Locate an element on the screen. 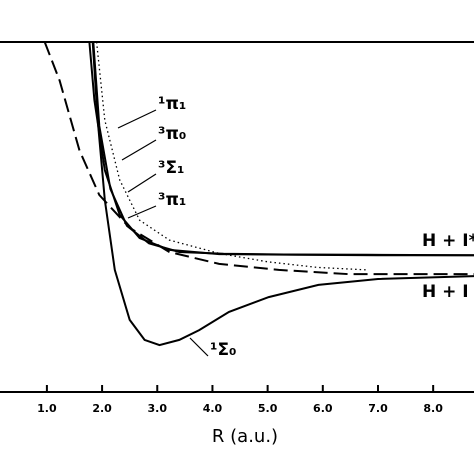 This screenshot has width=474, height=474. x-tick-label: 2.0 is located at coordinates (102, 408).